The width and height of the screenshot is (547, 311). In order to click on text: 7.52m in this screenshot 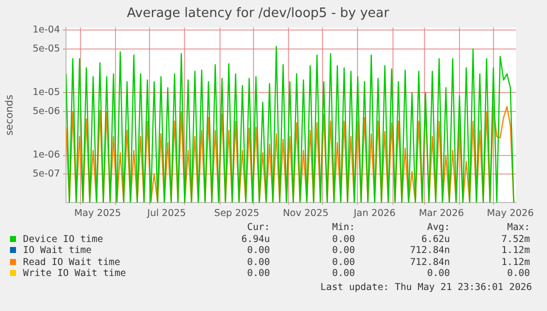, I will do `click(515, 239)`.